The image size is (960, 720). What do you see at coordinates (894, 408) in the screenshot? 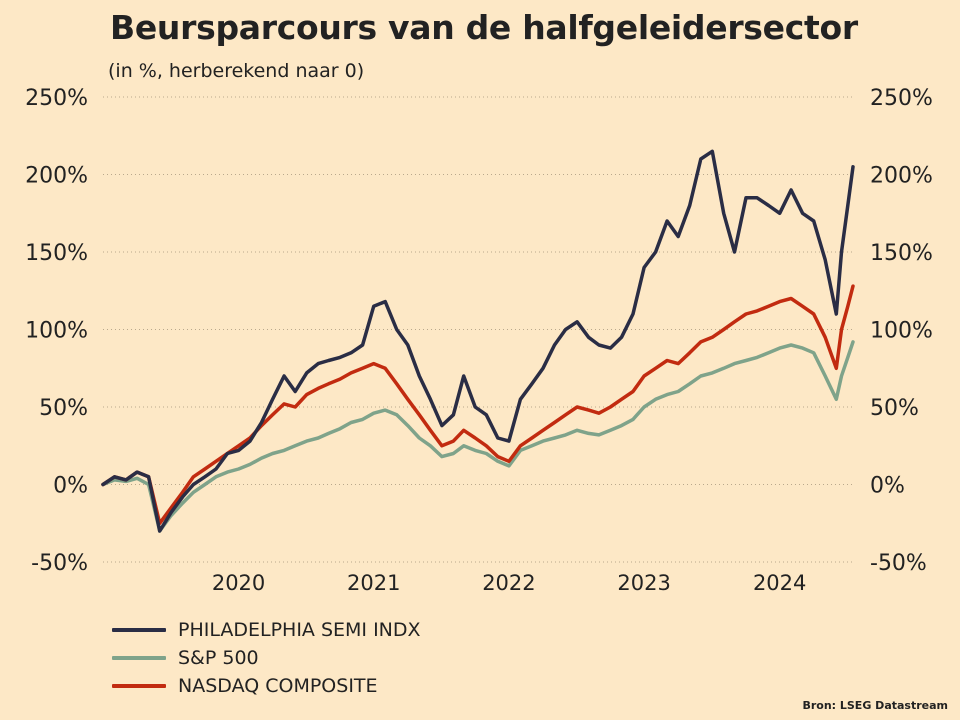
I see `y-tick-label-right: 50%` at bounding box center [894, 408].